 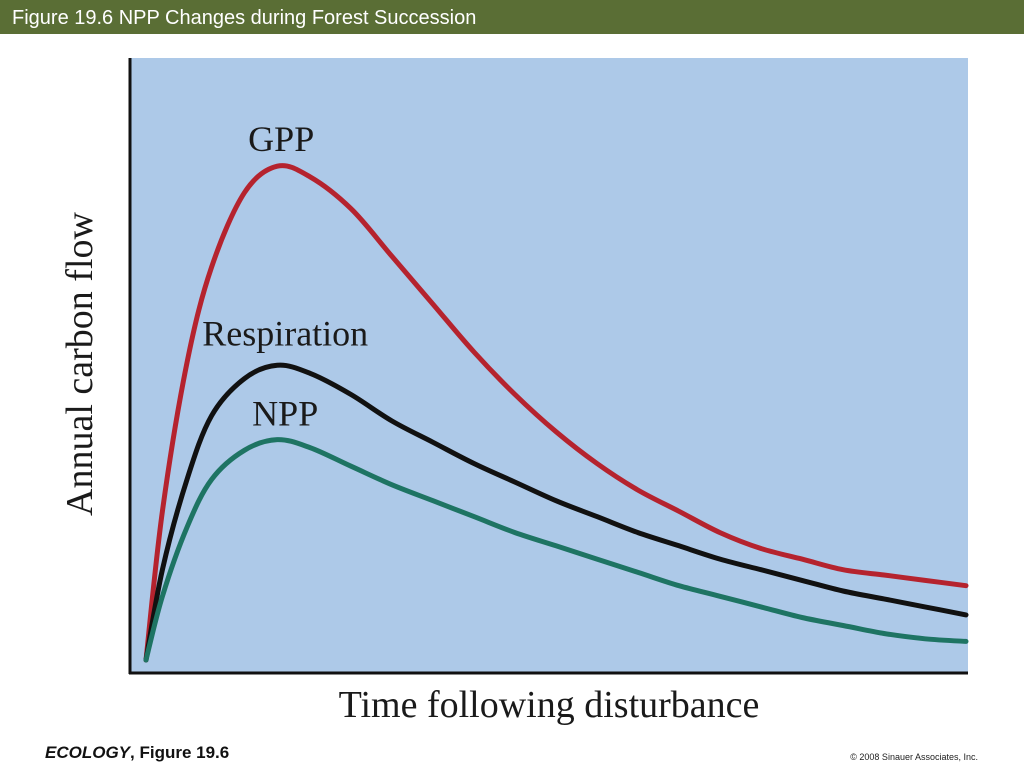 What do you see at coordinates (80, 364) in the screenshot?
I see `y-axis-label: Annual carbon flow` at bounding box center [80, 364].